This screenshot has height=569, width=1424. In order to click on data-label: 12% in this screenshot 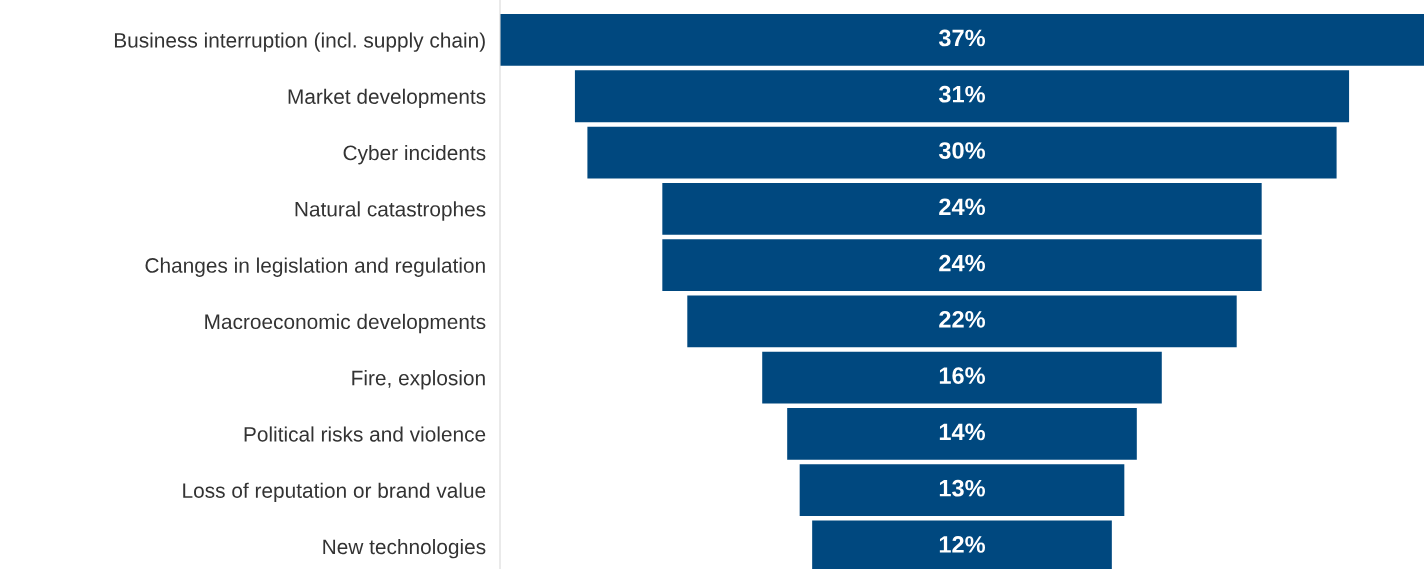, I will do `click(962, 544)`.